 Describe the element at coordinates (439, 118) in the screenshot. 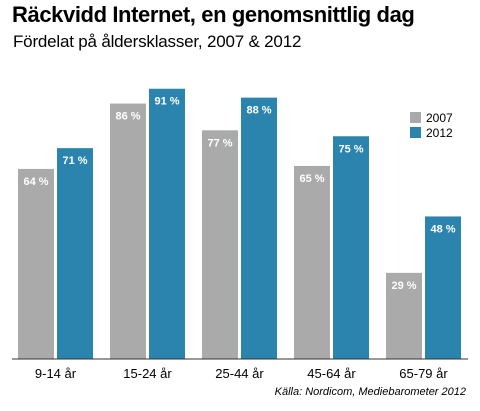

I see `legend-label-2007: 2007` at that location.